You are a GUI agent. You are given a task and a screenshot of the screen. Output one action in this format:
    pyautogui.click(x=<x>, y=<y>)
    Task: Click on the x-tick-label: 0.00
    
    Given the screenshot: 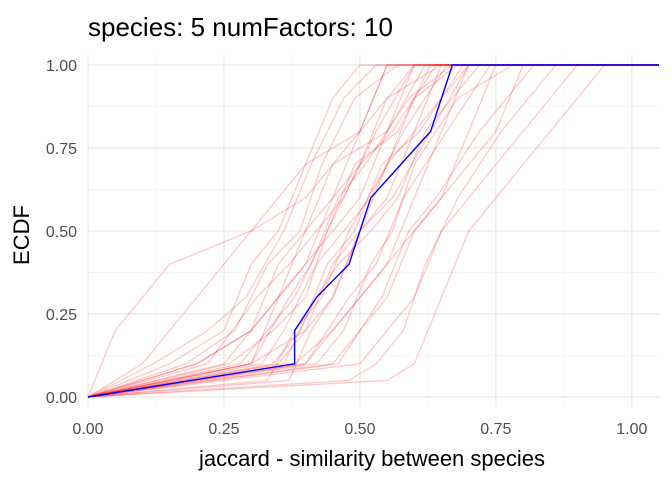 What is the action you would take?
    pyautogui.click(x=87, y=429)
    